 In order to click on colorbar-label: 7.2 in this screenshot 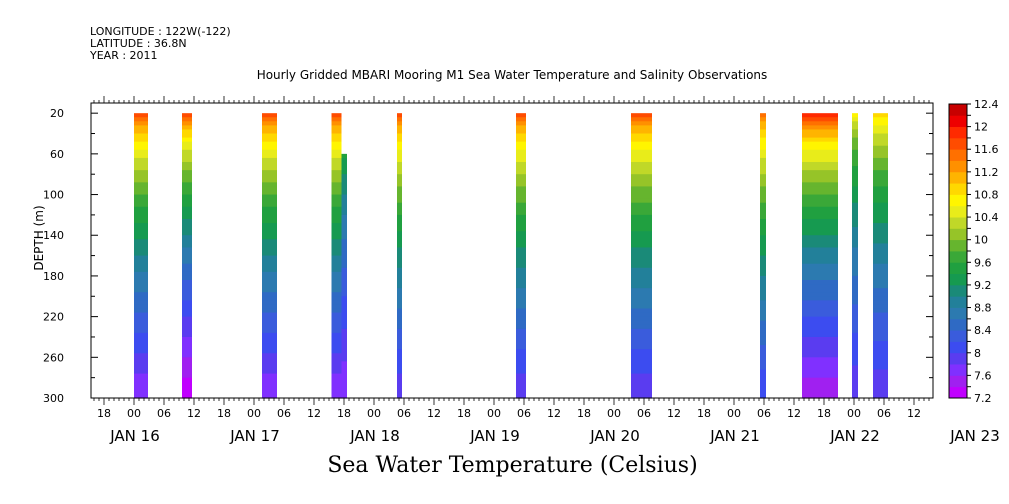, I will do `click(983, 398)`.